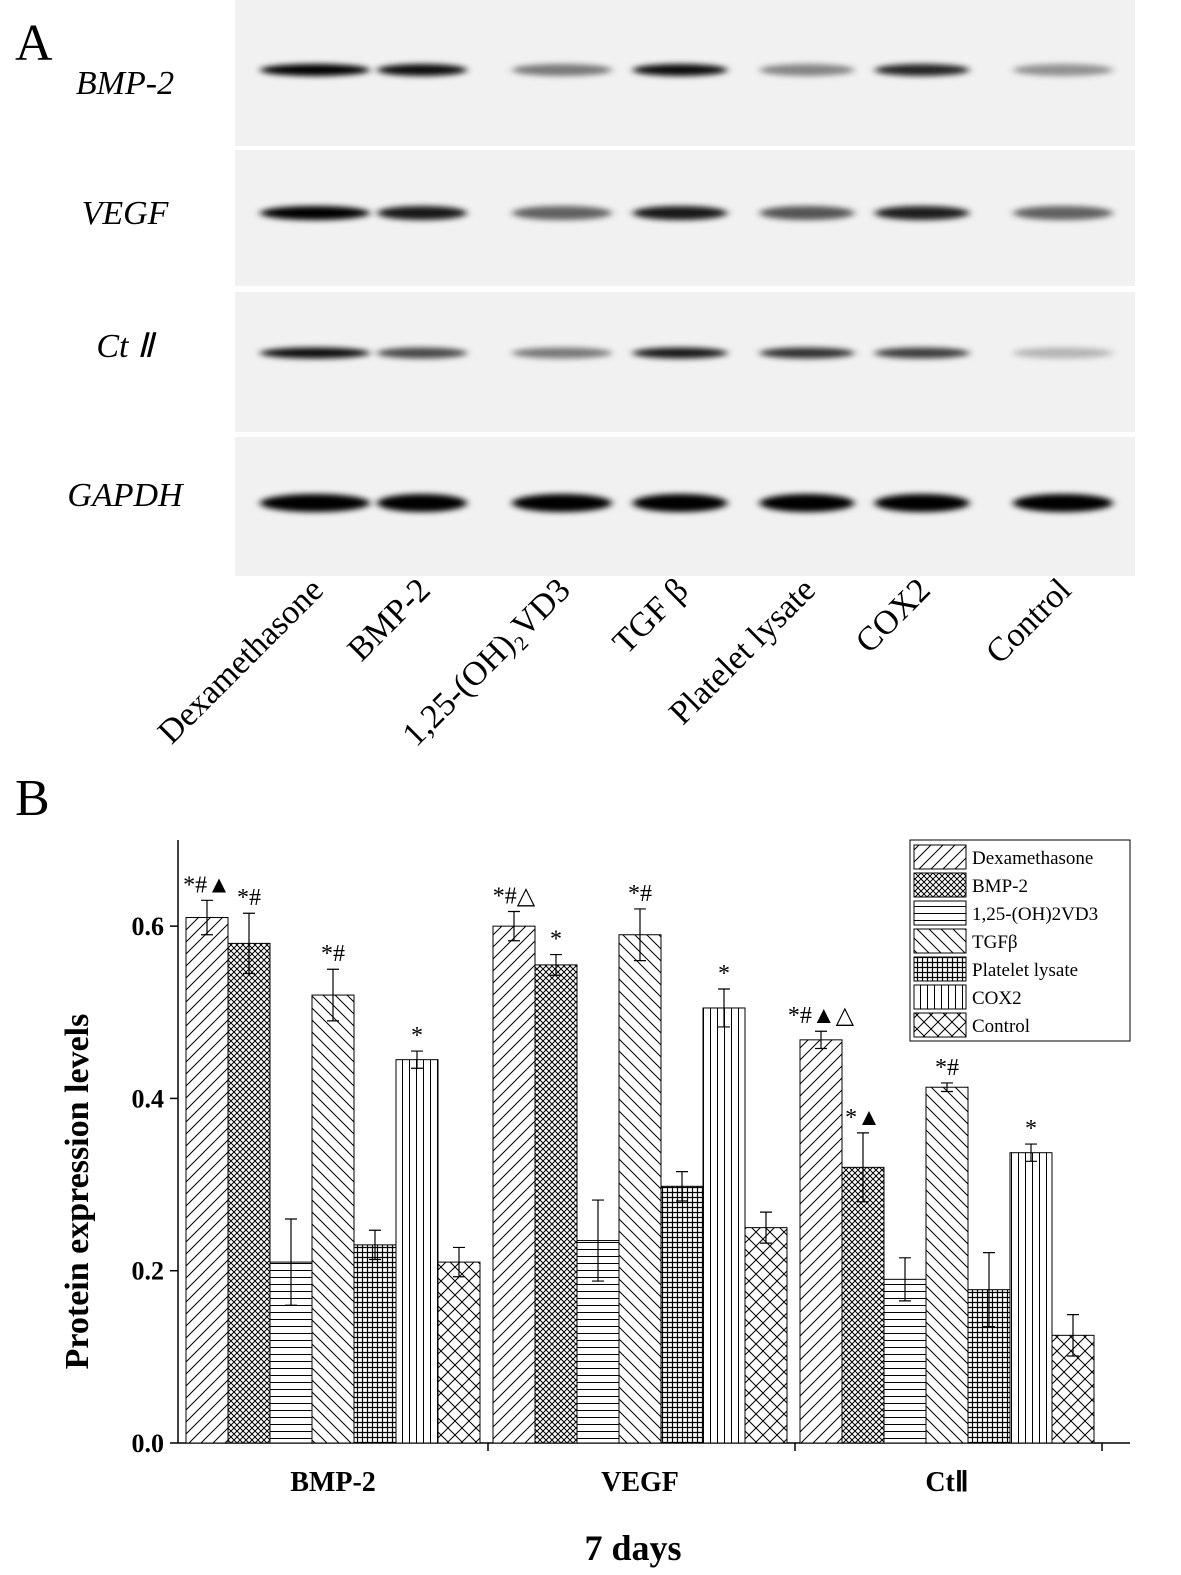 The image size is (1181, 1575). I want to click on y-tick-label: 0.0, so click(148, 1443).